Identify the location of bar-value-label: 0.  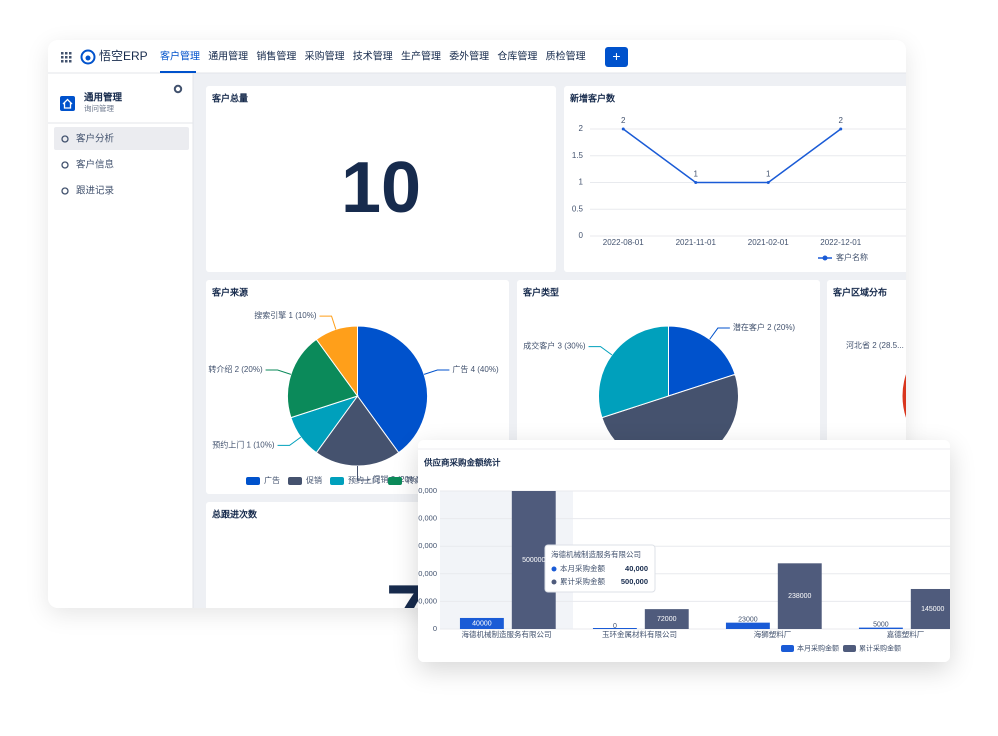
(615, 626).